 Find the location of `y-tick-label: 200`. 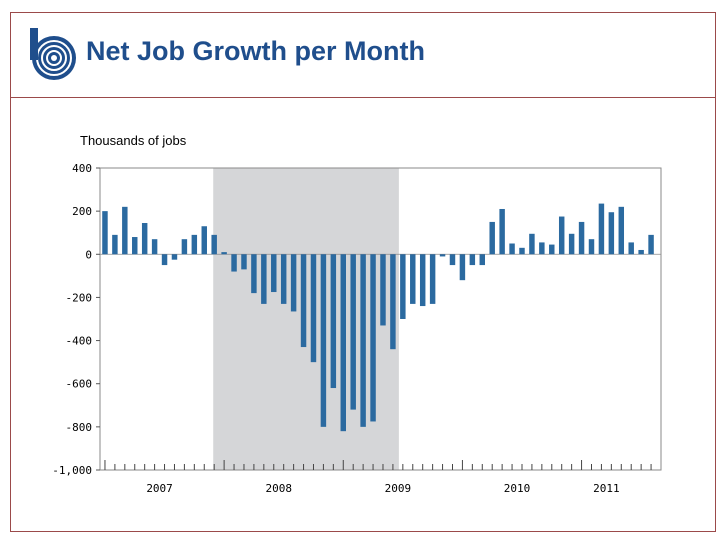

y-tick-label: 200 is located at coordinates (82, 211).